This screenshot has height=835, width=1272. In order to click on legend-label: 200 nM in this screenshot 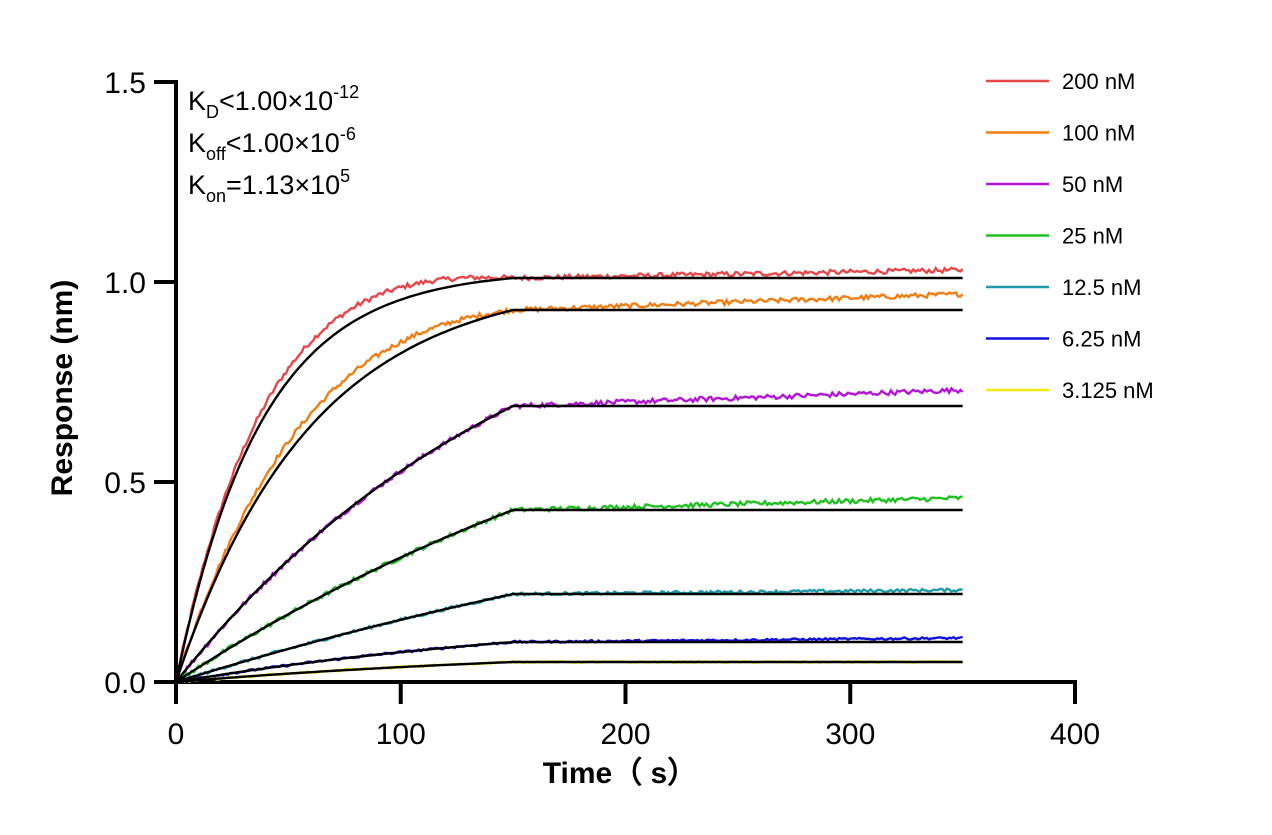, I will do `click(1098, 81)`.